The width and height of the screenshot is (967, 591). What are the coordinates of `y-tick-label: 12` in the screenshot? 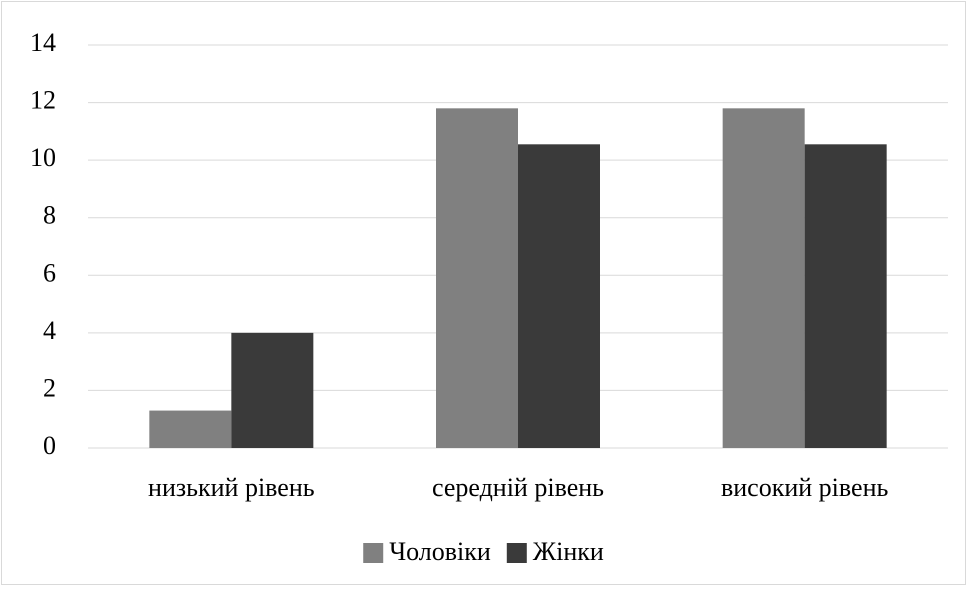 It's located at (43, 100).